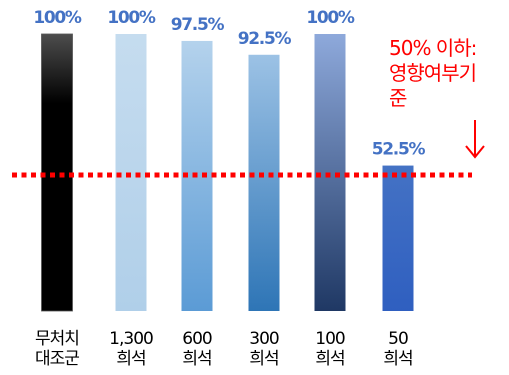 The height and width of the screenshot is (375, 509). I want to click on value-label-2: 97.5%, so click(198, 25).